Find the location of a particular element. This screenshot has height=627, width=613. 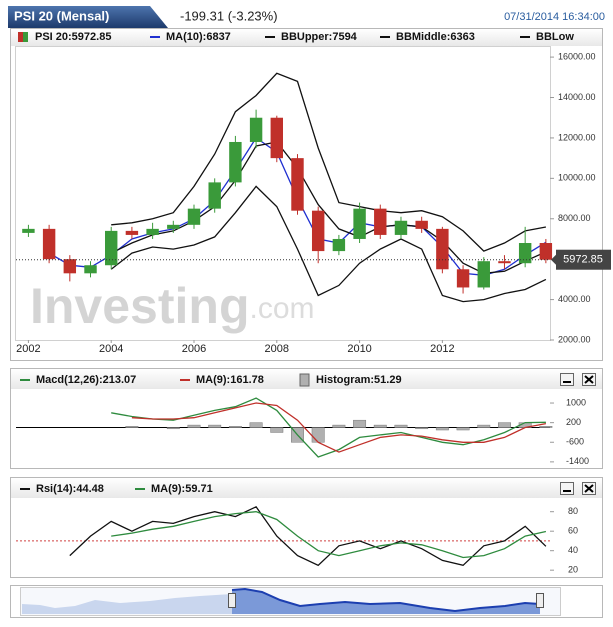

y-tick-label: 200 is located at coordinates (573, 422).